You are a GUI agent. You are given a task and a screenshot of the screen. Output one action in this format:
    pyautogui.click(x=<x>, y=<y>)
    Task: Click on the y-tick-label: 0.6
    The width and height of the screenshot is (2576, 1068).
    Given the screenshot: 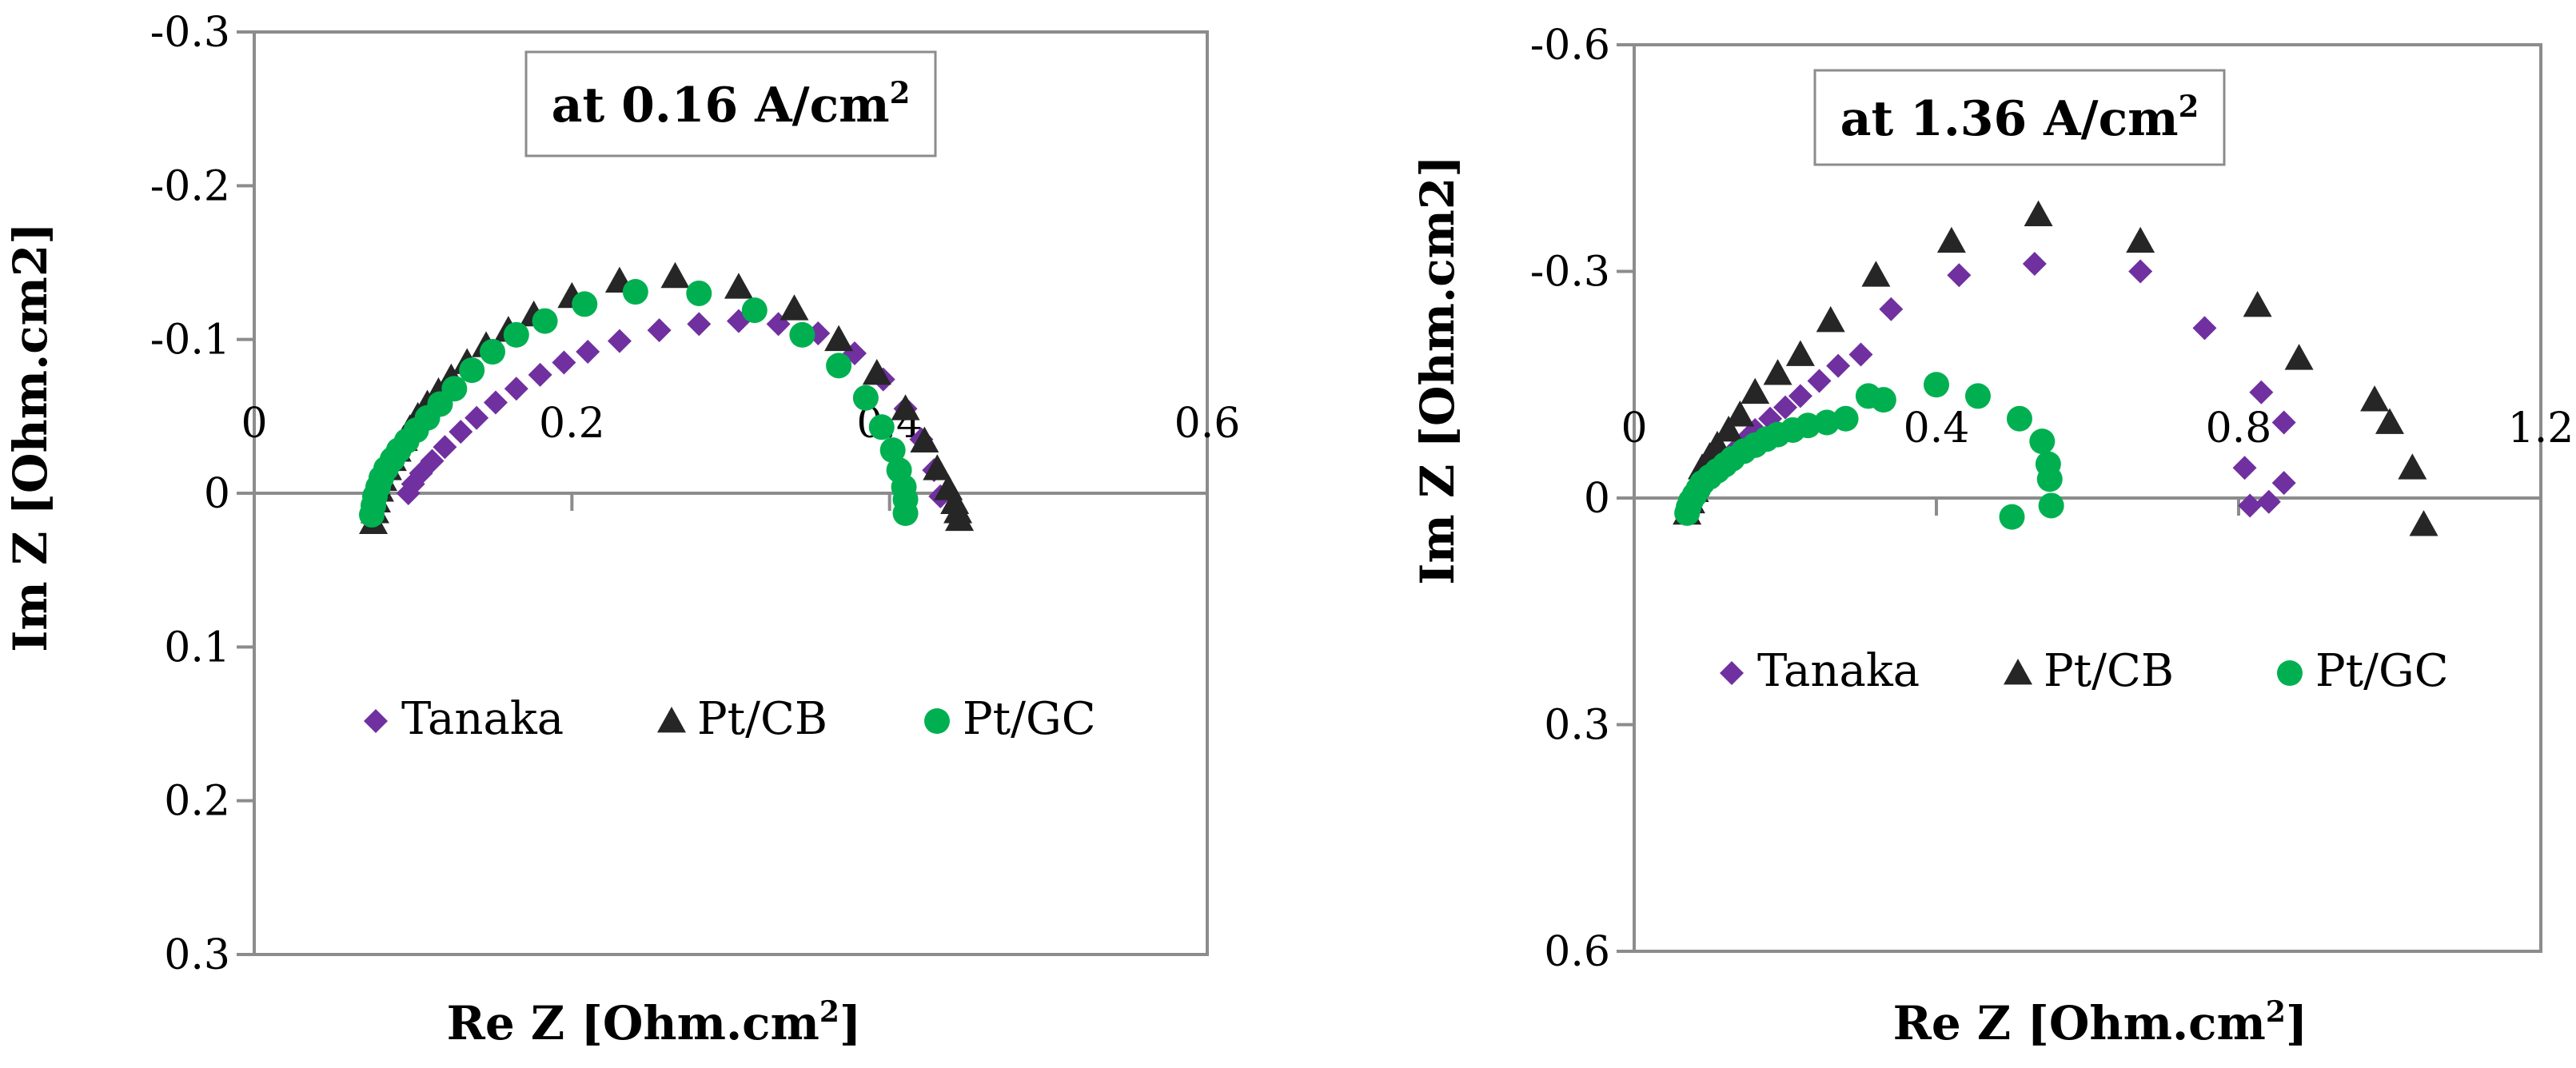 What is the action you would take?
    pyautogui.click(x=1577, y=952)
    